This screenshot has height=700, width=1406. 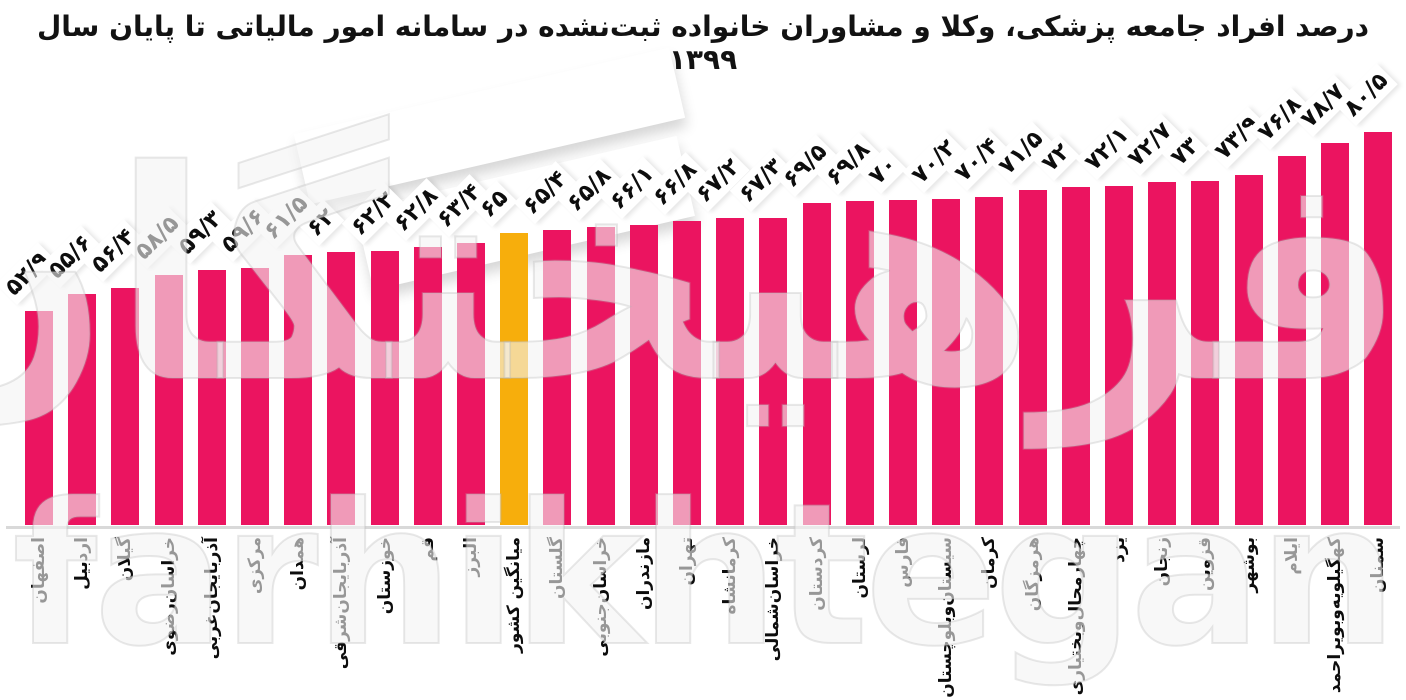 I want to click on bar-category-label: البرز, so click(x=471, y=557).